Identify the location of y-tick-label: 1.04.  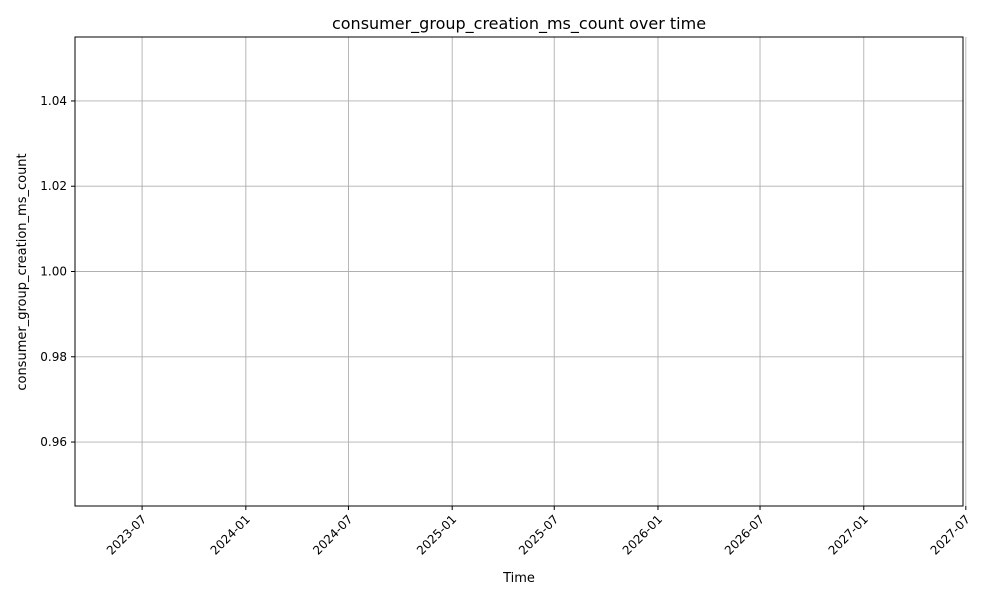
(53, 101).